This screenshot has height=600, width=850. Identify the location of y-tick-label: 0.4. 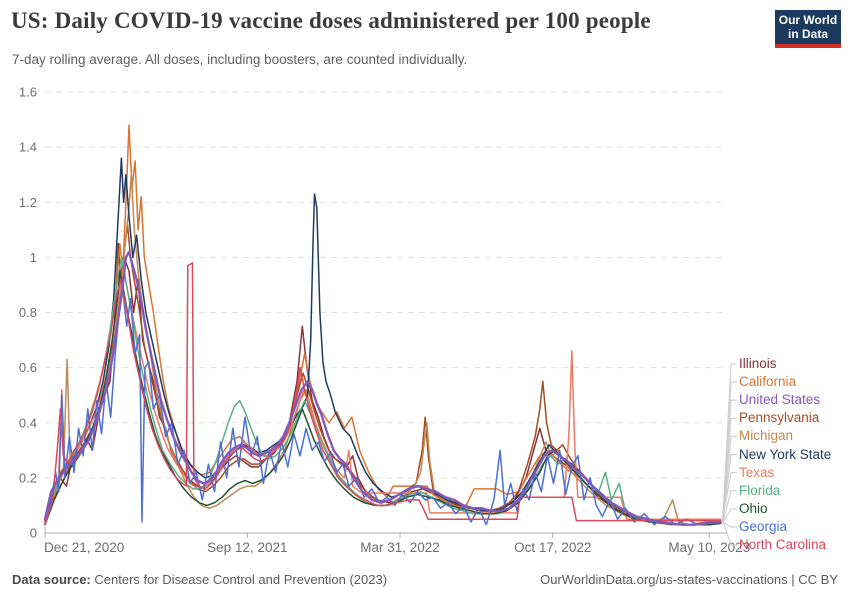
(28, 422).